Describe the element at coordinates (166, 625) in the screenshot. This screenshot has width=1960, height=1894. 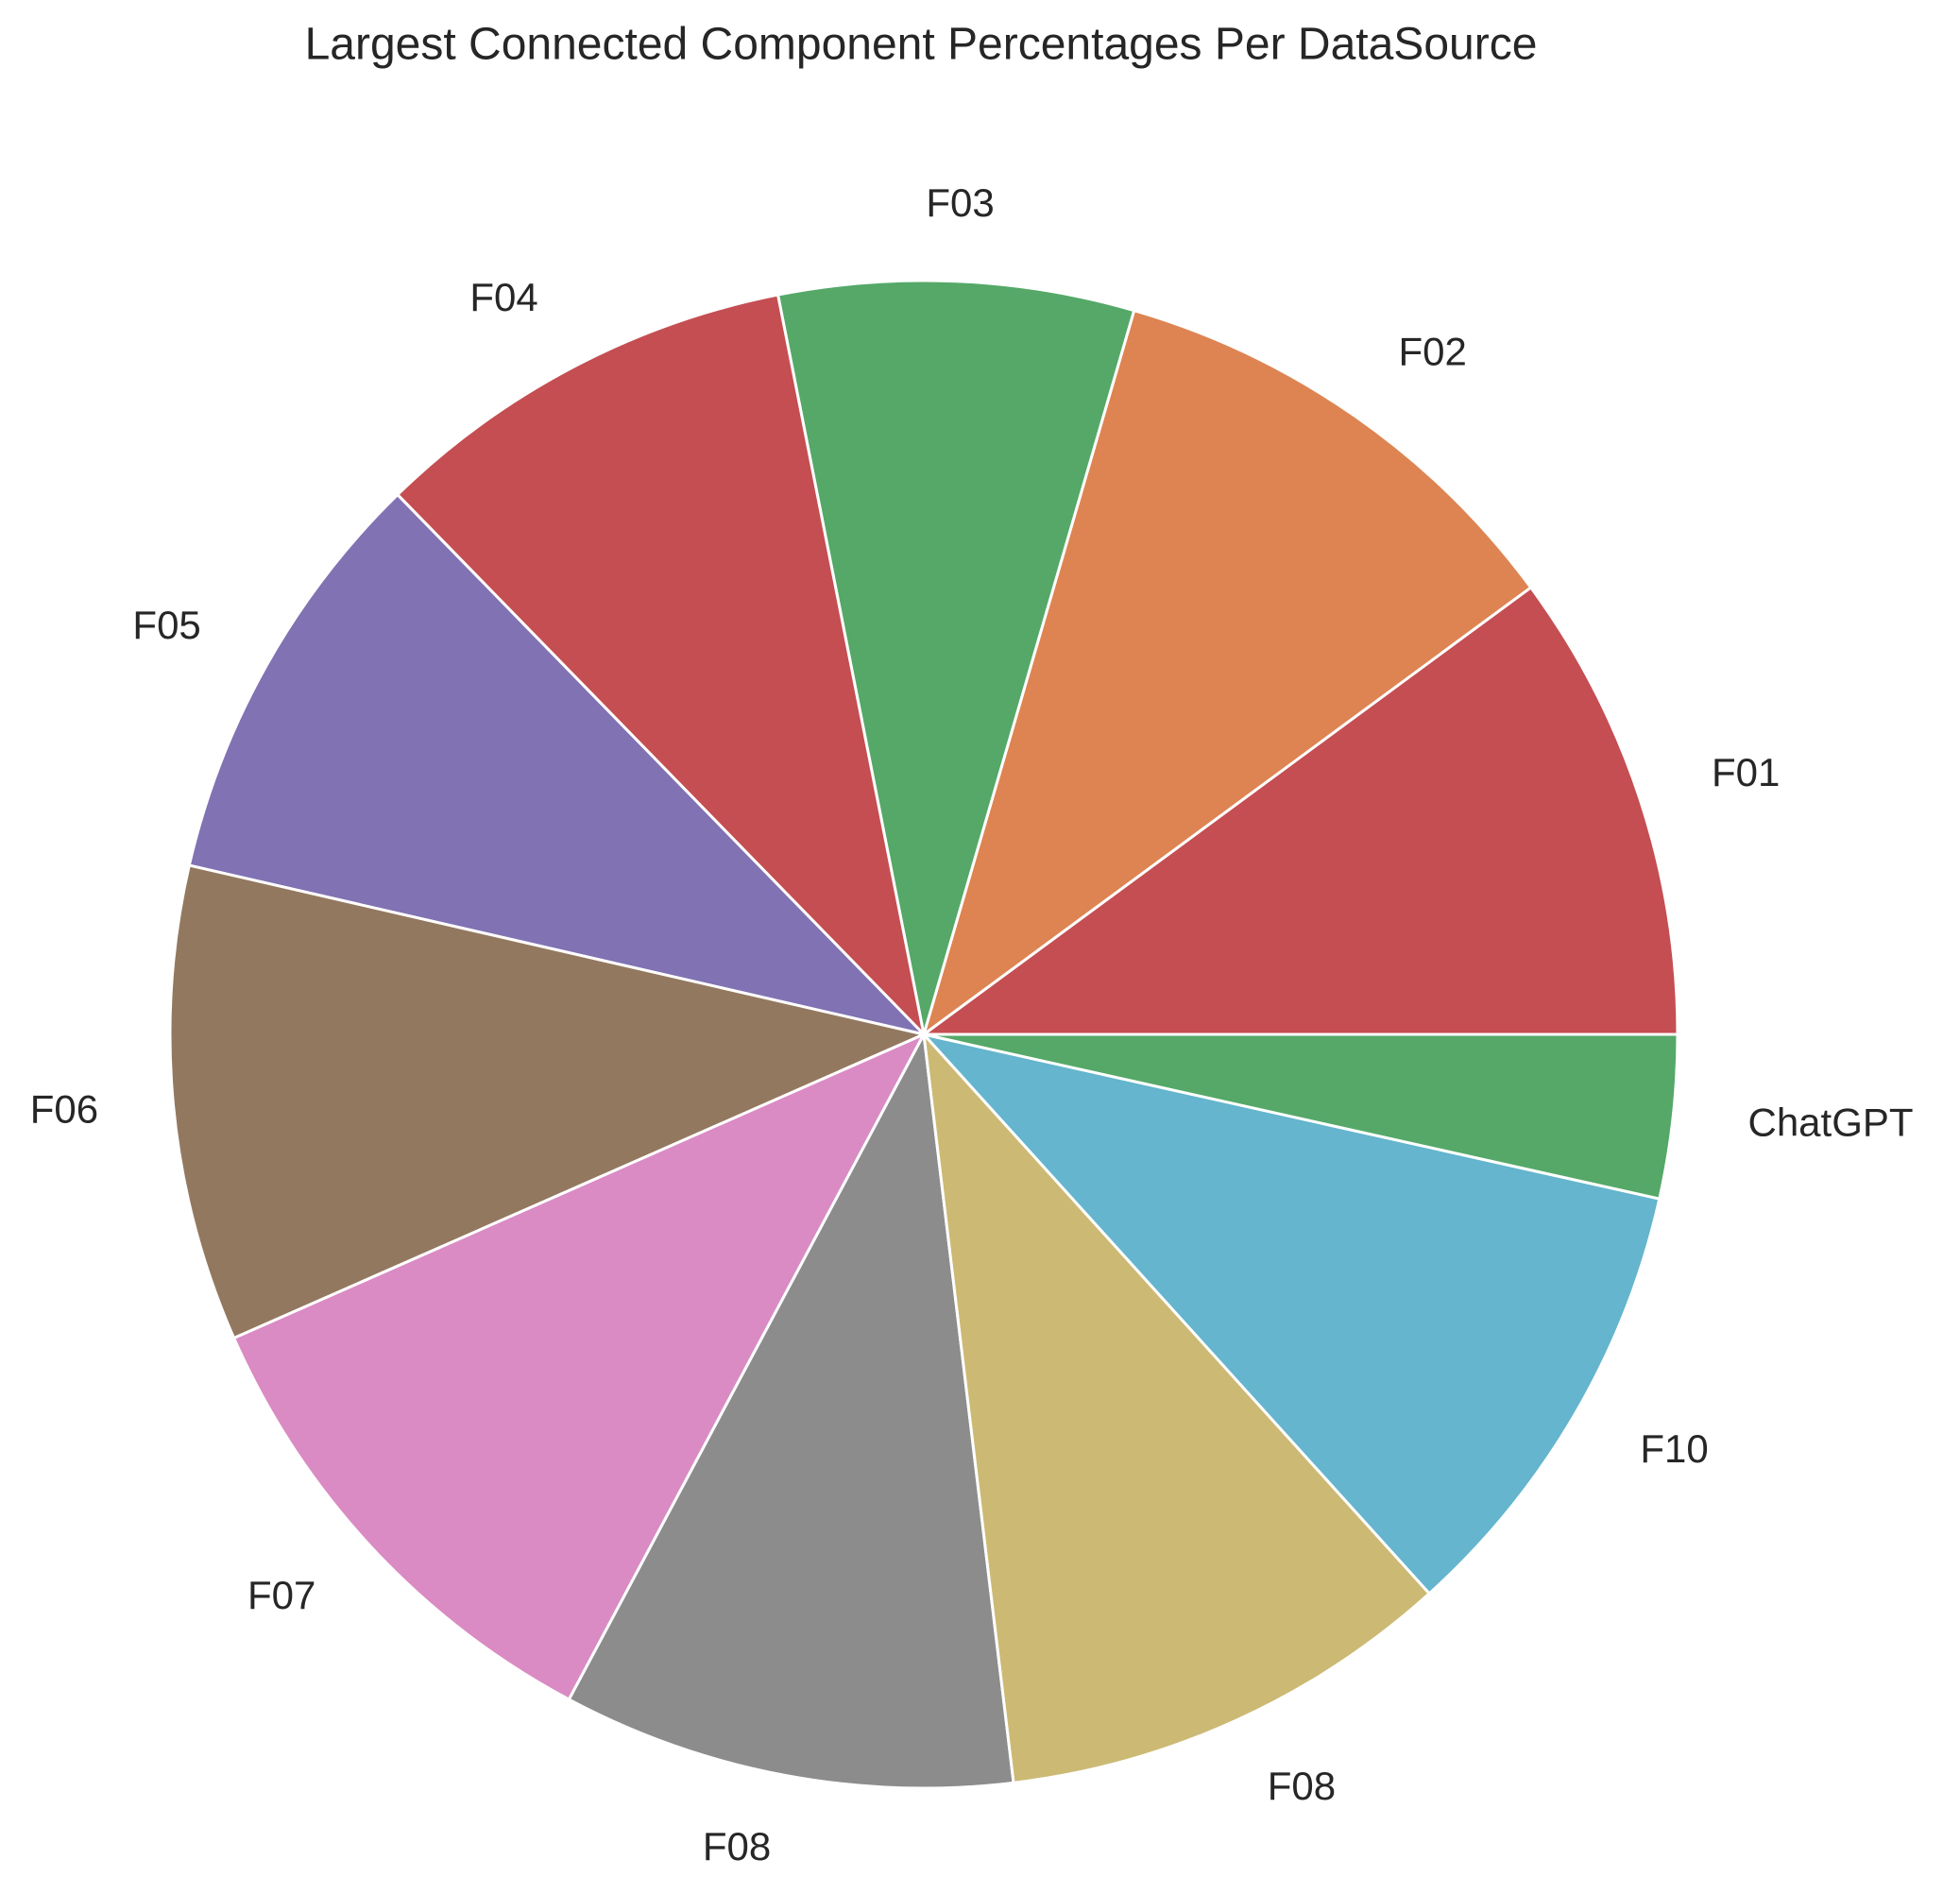
I see `slice-label: F05` at that location.